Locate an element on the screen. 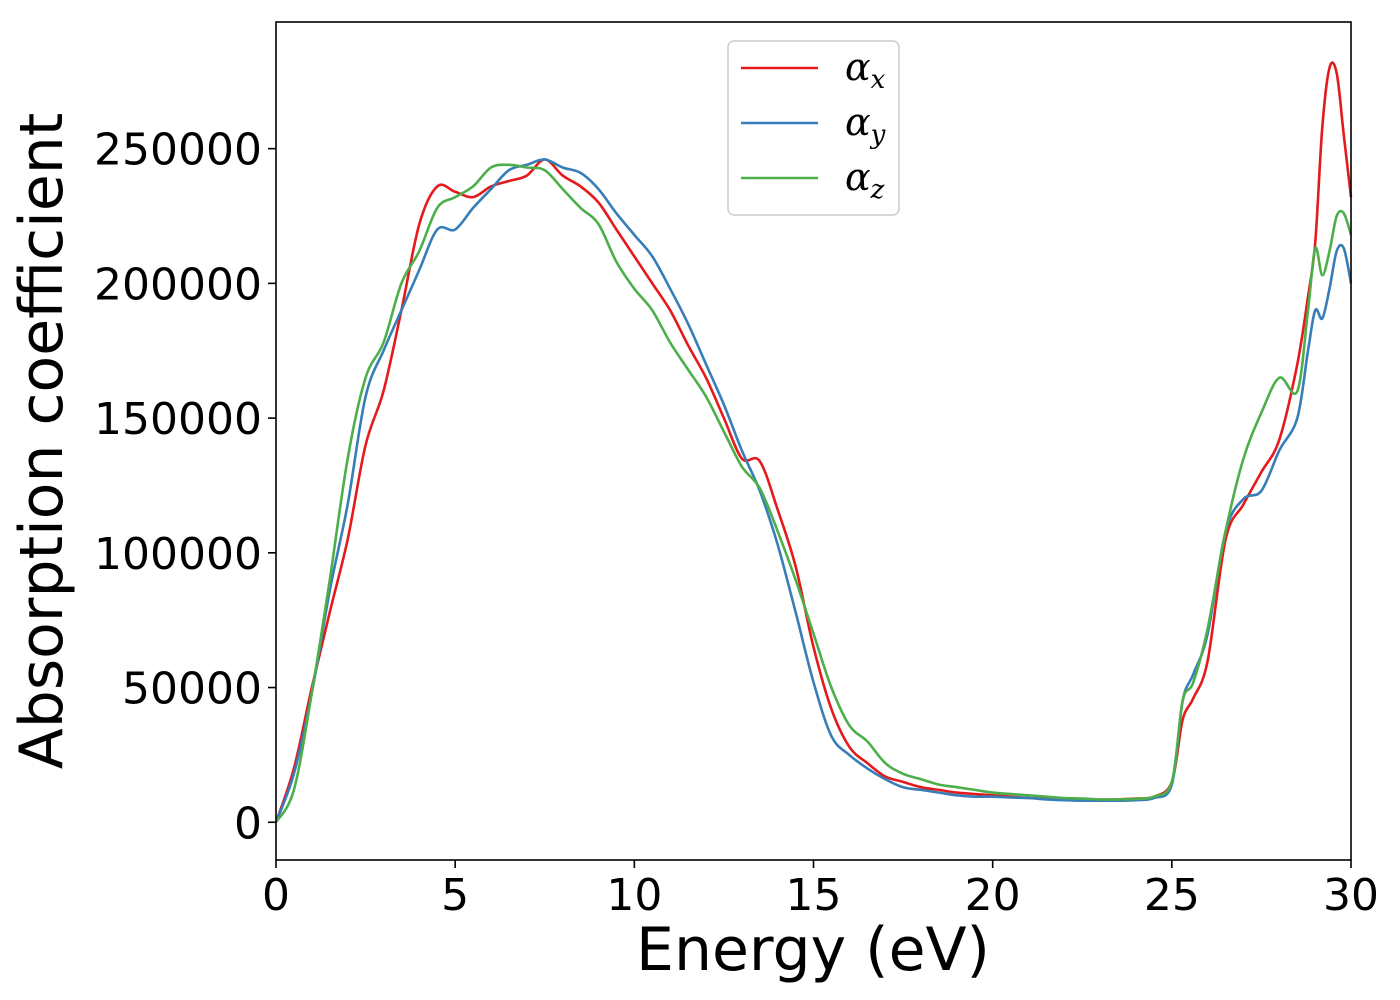 This screenshot has height=1000, width=1400. y-axis: 0 50000 100000 150000 200000 250000 is located at coordinates (185, 487).